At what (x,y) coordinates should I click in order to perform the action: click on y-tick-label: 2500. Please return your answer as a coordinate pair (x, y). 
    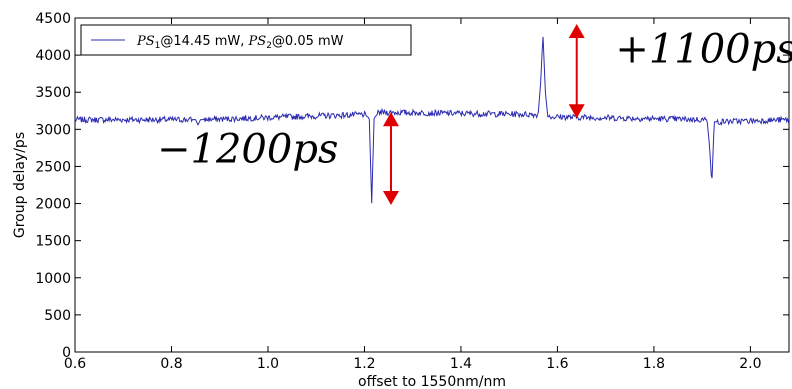
    Looking at the image, I should click on (53, 167).